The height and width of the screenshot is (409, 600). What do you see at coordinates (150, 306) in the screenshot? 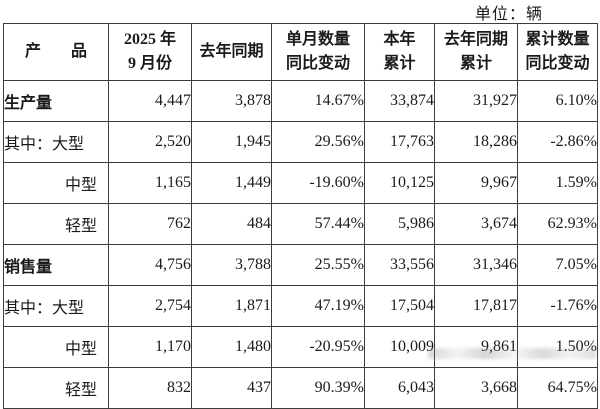
I see `value-cell: 2,754` at bounding box center [150, 306].